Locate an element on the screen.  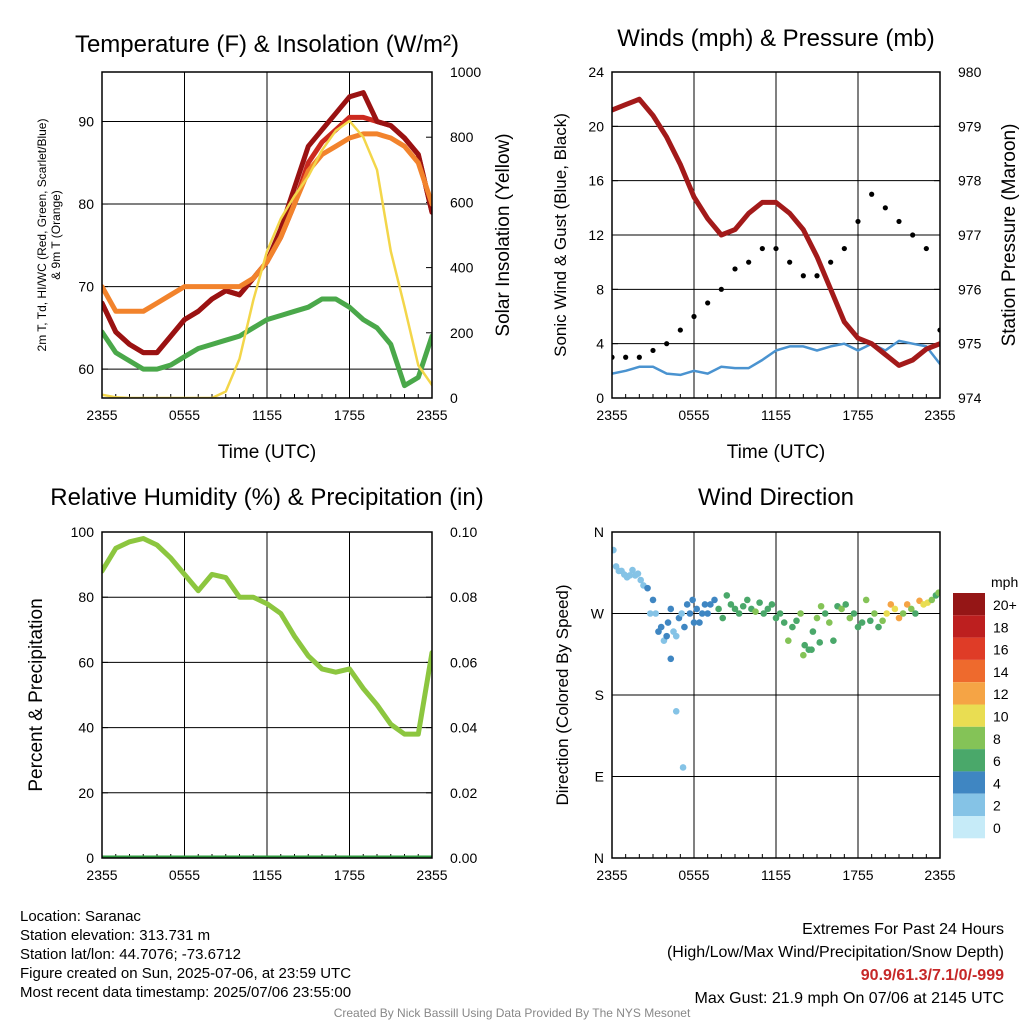
legend-label: 0 is located at coordinates (997, 828).